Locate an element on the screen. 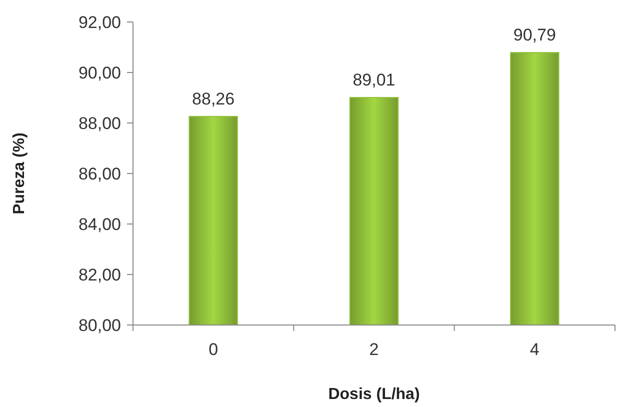  y-tick-label: 86,00 is located at coordinates (99, 174).